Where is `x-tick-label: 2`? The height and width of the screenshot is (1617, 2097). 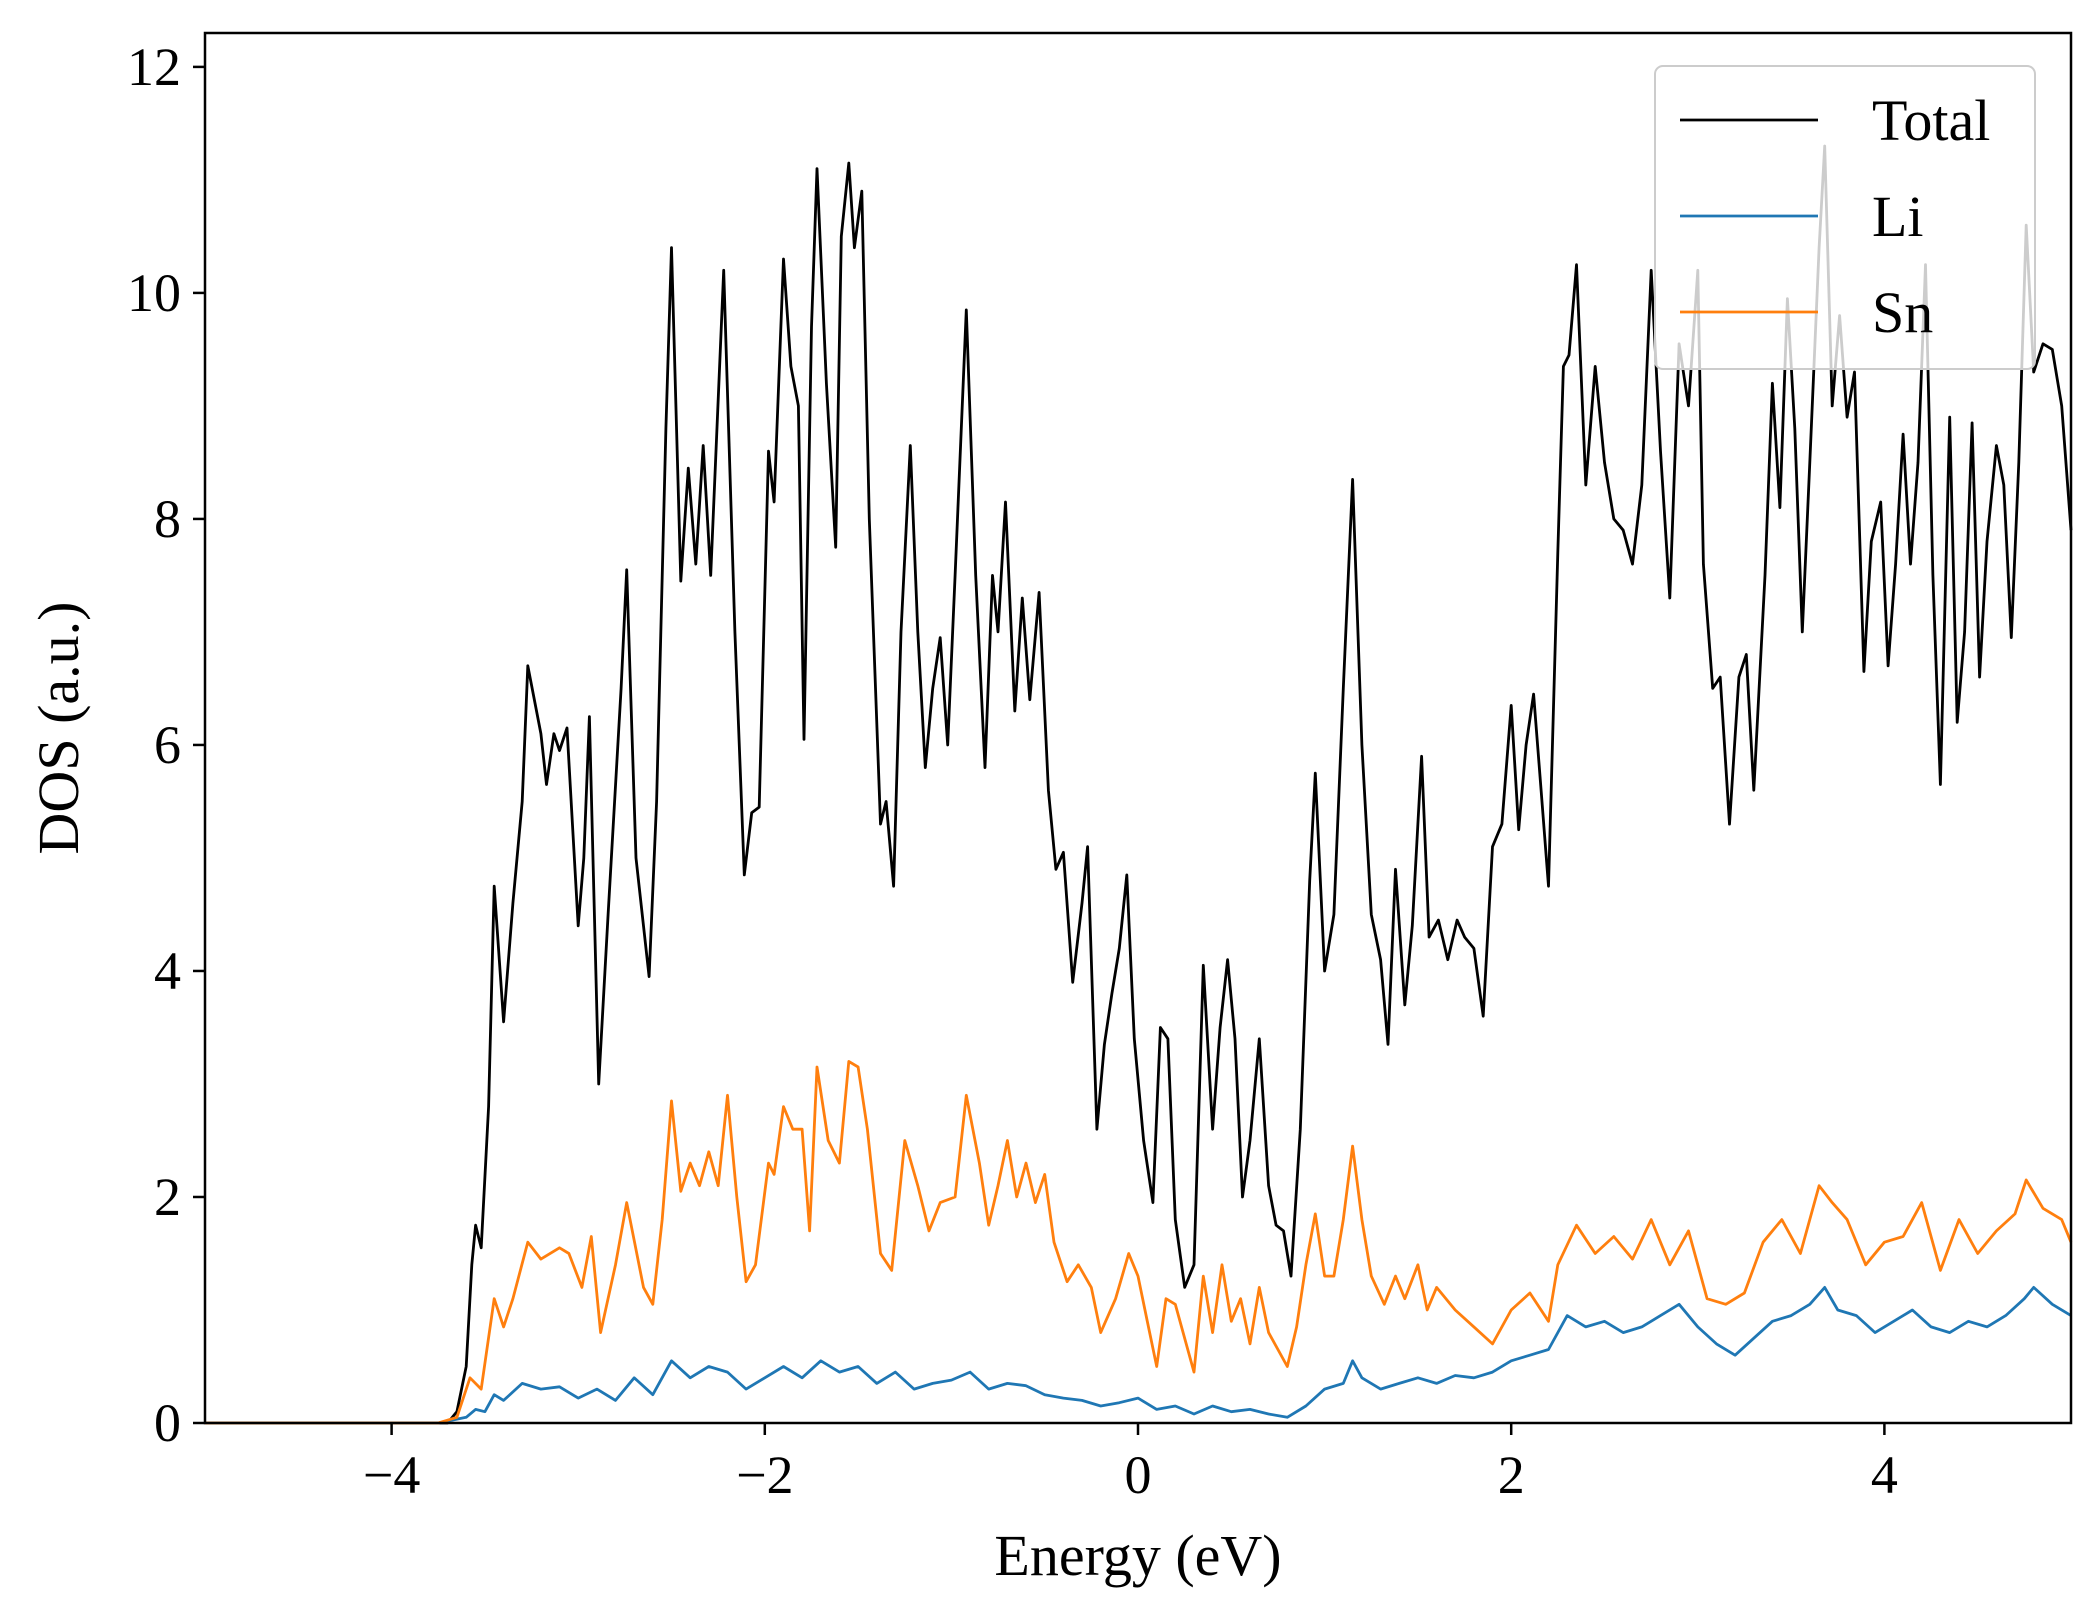
x-tick-label: 2 is located at coordinates (1511, 1475).